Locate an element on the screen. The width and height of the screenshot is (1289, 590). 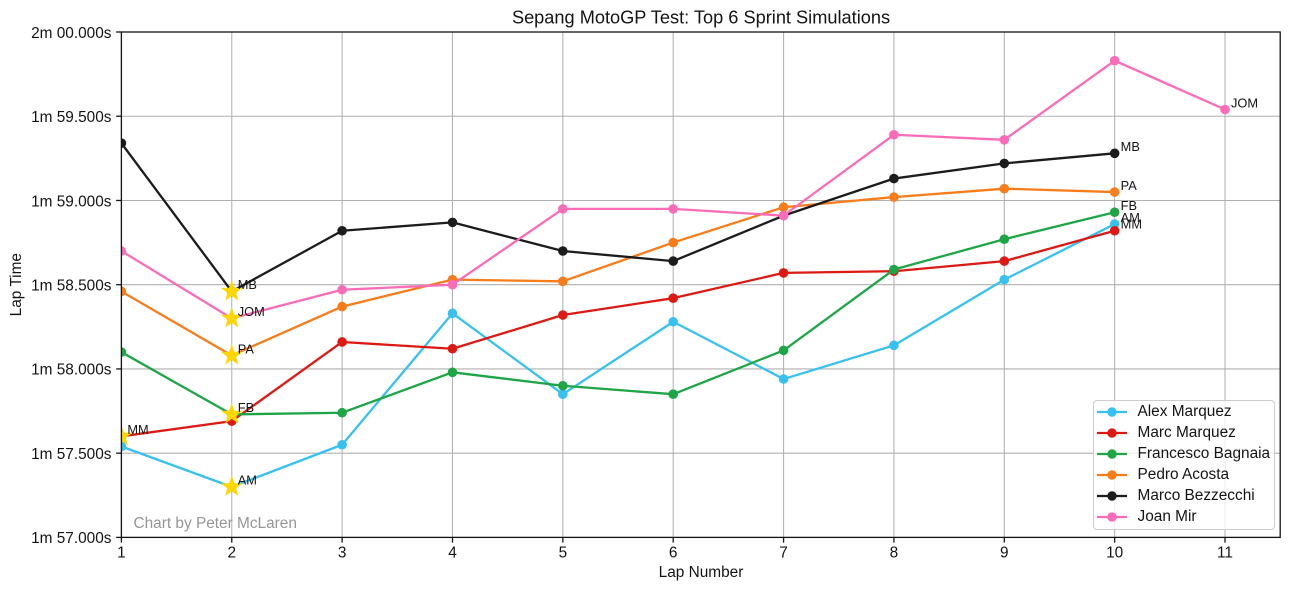
legend-item-fb: Francesco Bagnaia is located at coordinates (1185, 453).